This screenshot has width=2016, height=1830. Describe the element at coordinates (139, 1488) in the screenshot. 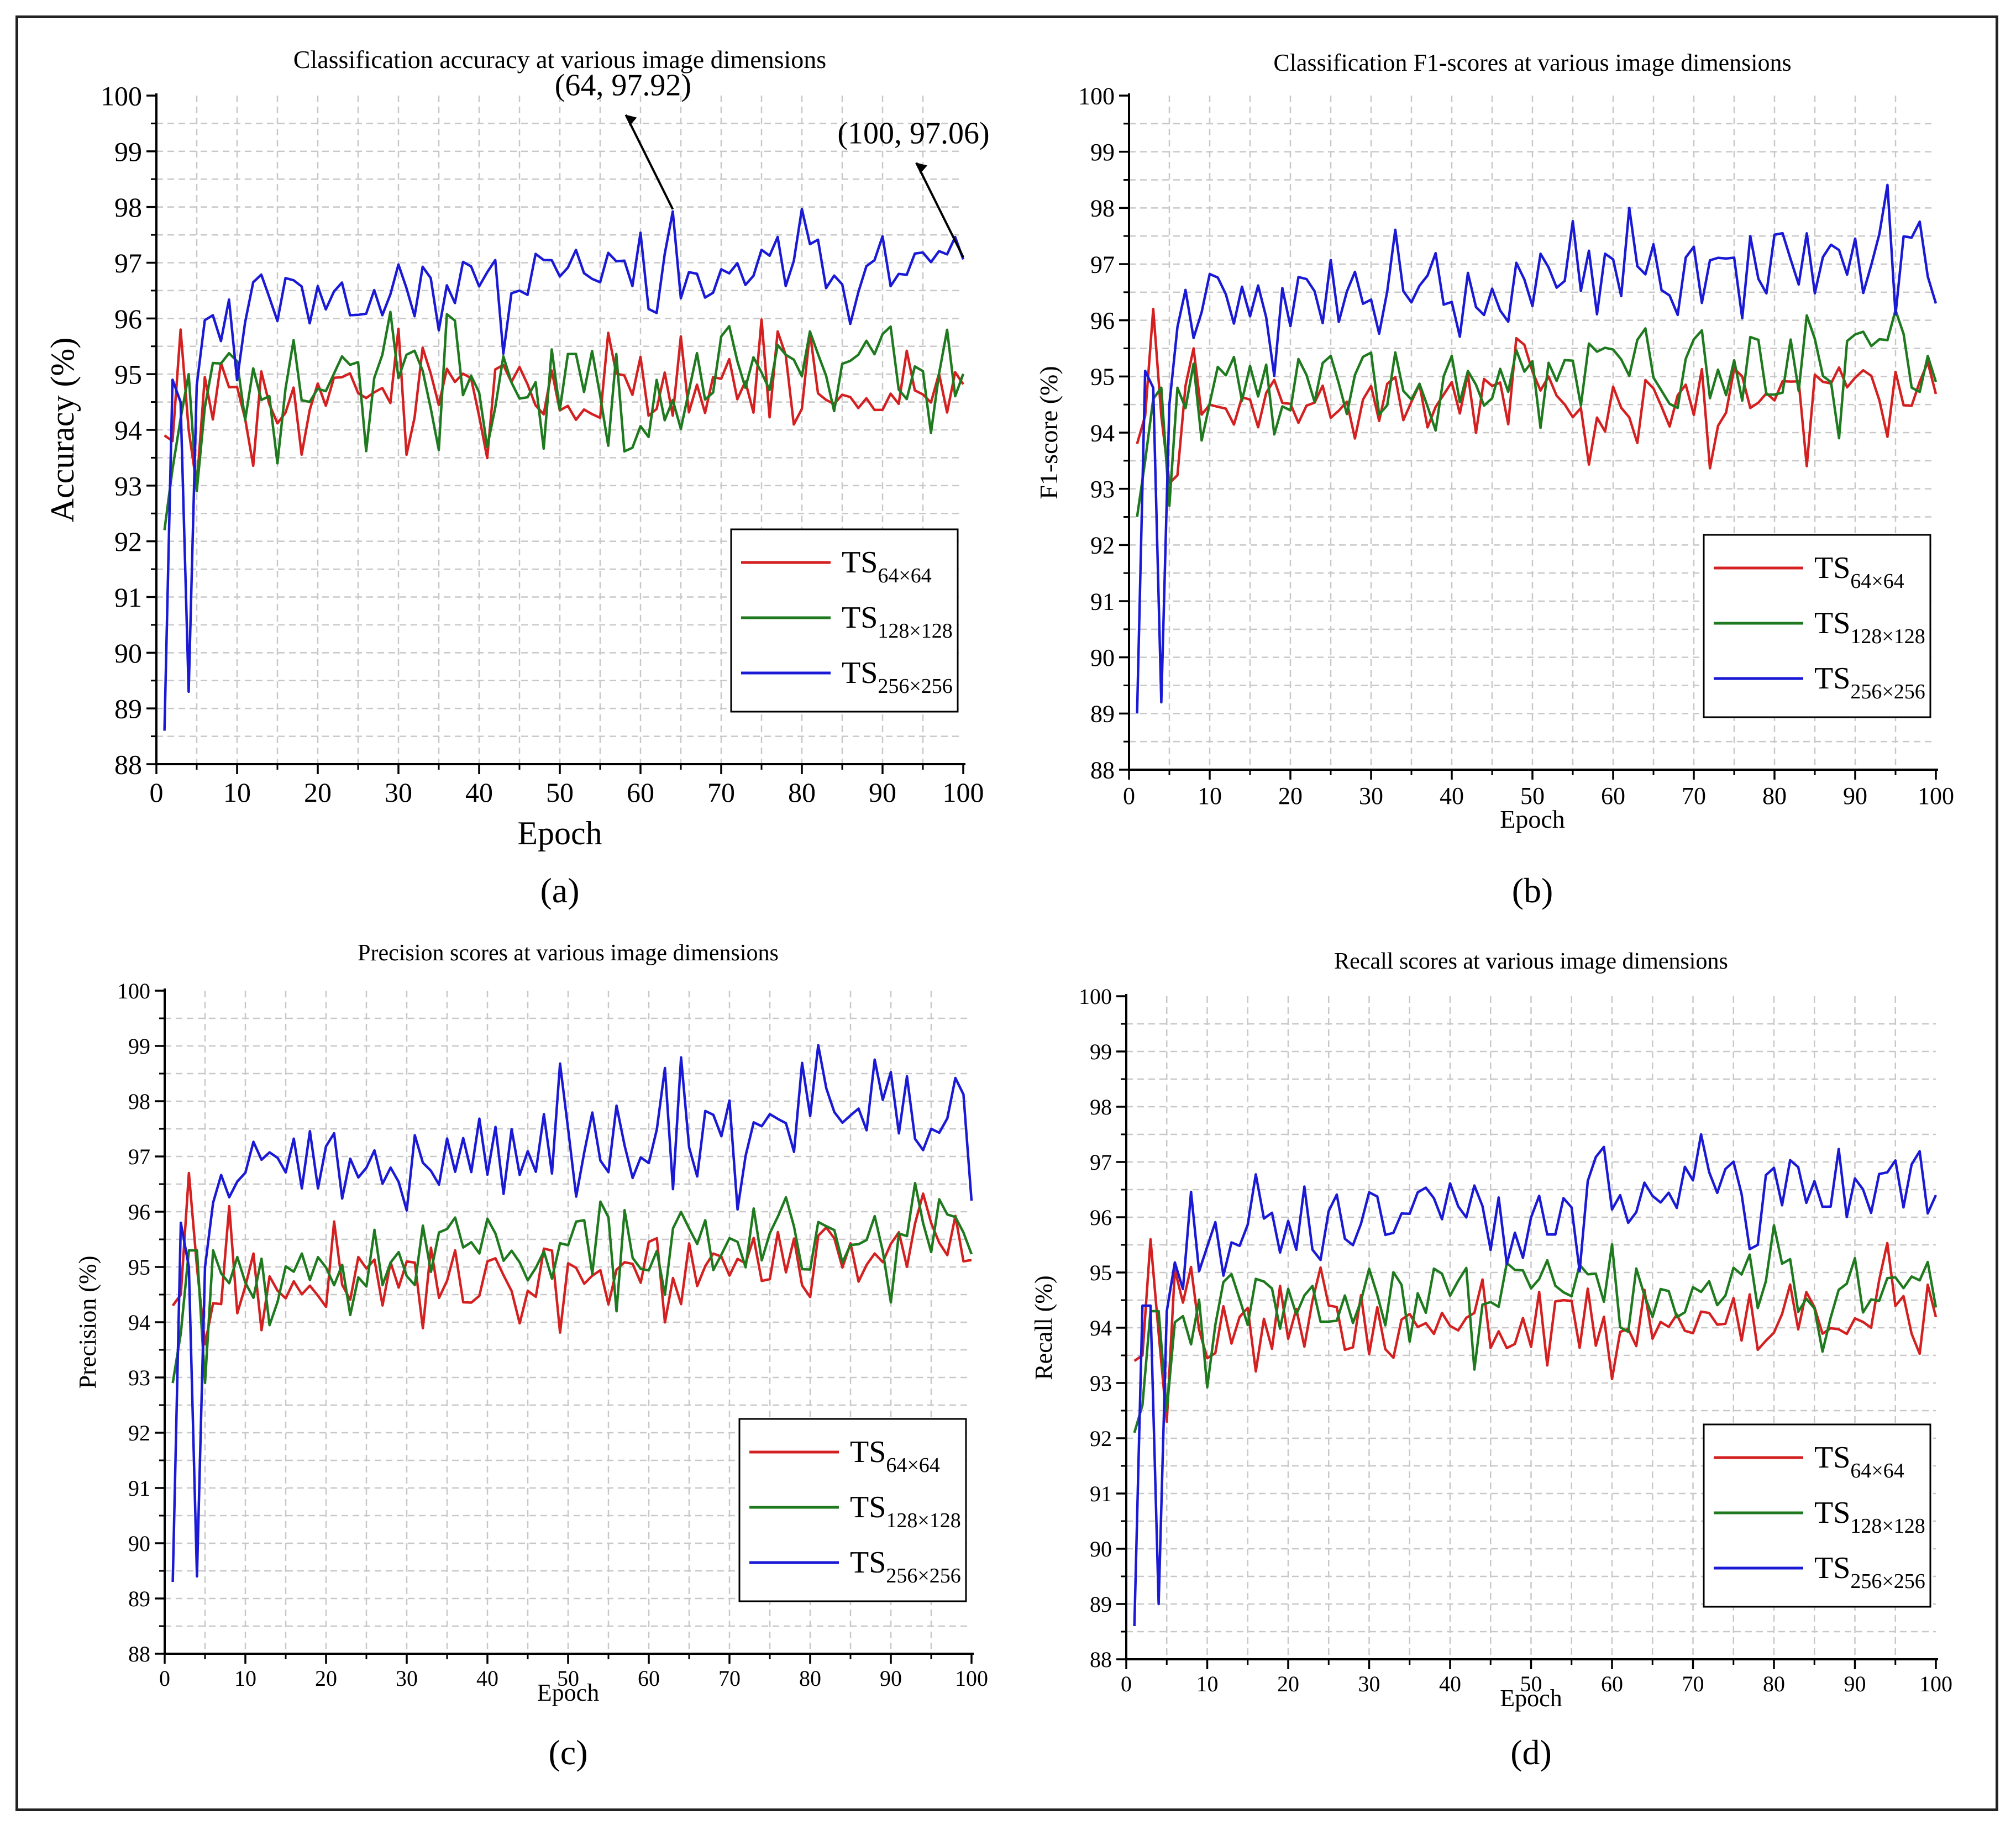

I see `y-tick-label: 91` at that location.